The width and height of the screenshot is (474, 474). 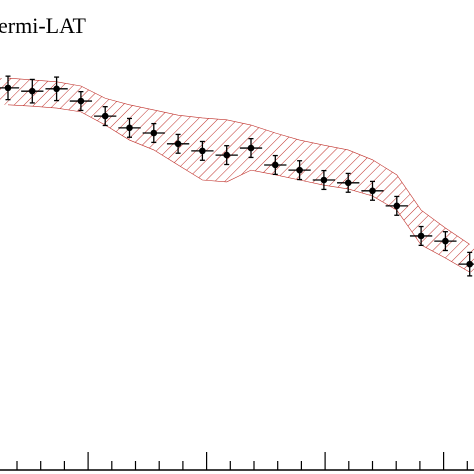 What do you see at coordinates (242, 461) in the screenshot?
I see `x-ticks` at bounding box center [242, 461].